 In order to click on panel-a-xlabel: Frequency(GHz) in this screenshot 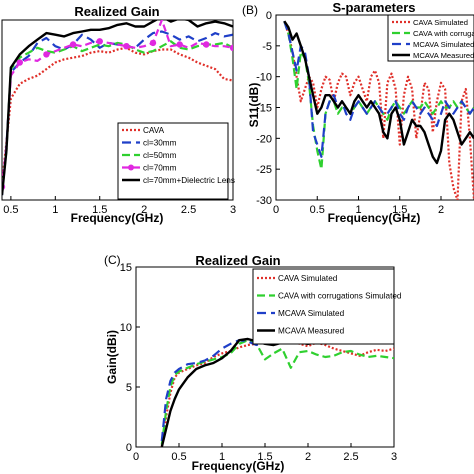, I will do `click(117, 218)`.